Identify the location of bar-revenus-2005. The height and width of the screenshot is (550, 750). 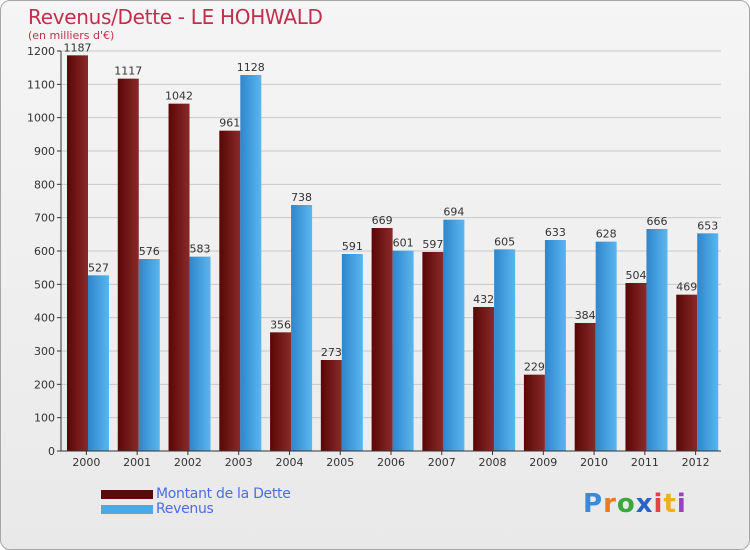
(352, 352).